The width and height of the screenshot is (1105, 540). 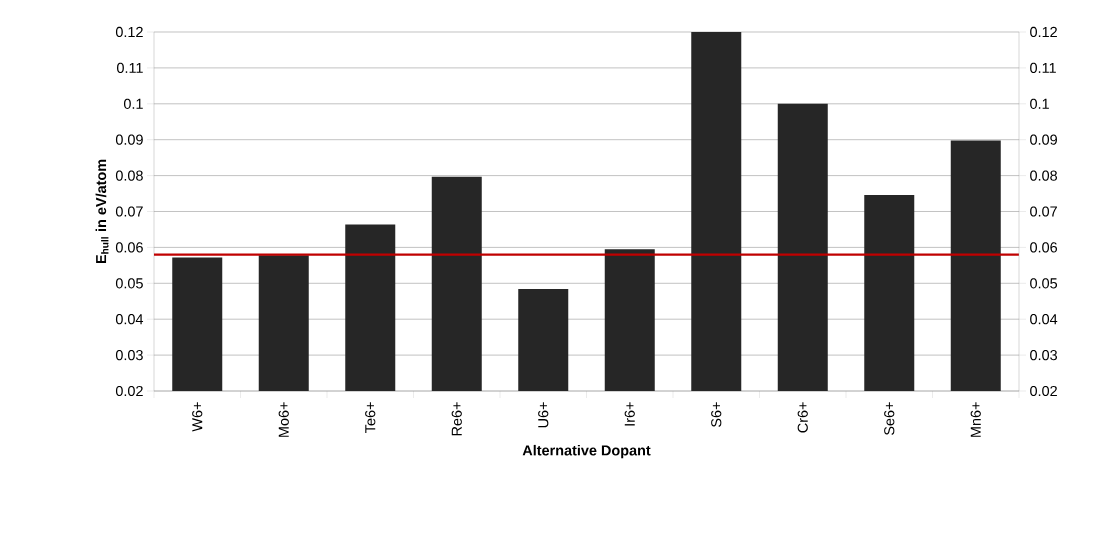 I want to click on y-tick-label: 0.03, so click(x=129, y=355).